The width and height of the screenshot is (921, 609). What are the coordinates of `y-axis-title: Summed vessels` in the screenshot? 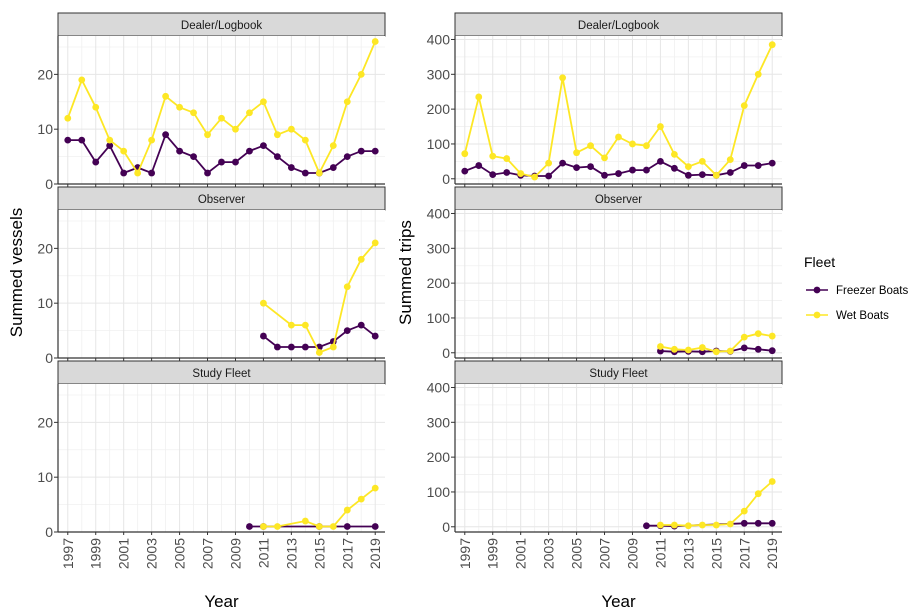 It's located at (16, 272).